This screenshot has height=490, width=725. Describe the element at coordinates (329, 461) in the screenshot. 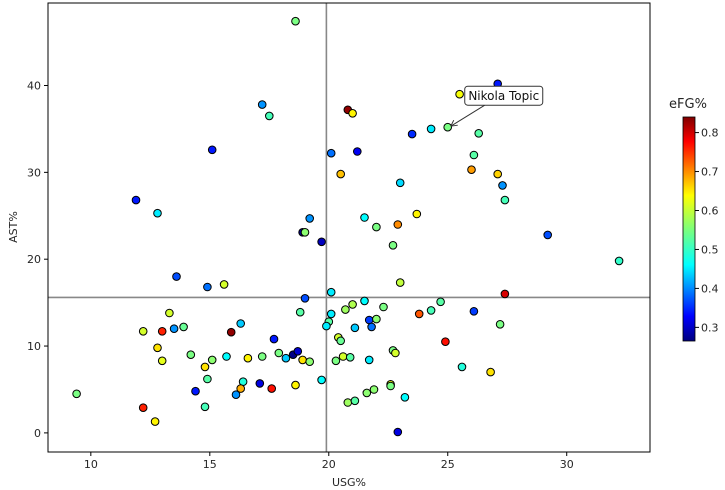

I see `x-axis-ticks: 10 15 20 25 30` at that location.